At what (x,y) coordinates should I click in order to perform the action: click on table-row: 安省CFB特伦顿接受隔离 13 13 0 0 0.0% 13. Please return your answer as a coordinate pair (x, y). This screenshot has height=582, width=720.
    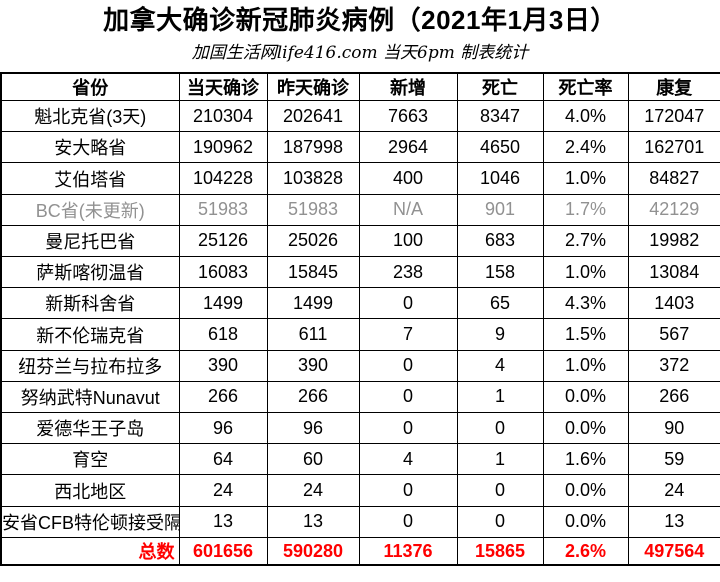
    Looking at the image, I should click on (360, 522).